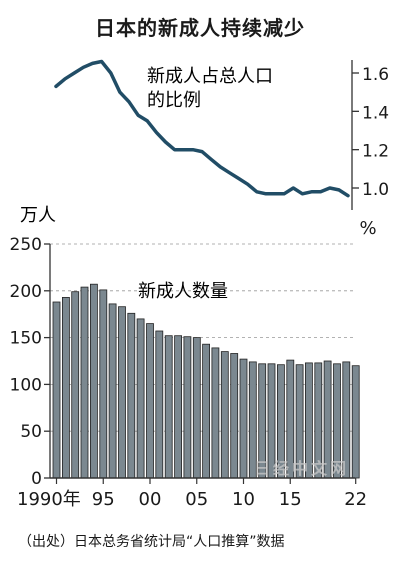 This screenshot has height=562, width=400. Describe the element at coordinates (38, 215) in the screenshot. I see `count-unit-label: 万人` at that location.